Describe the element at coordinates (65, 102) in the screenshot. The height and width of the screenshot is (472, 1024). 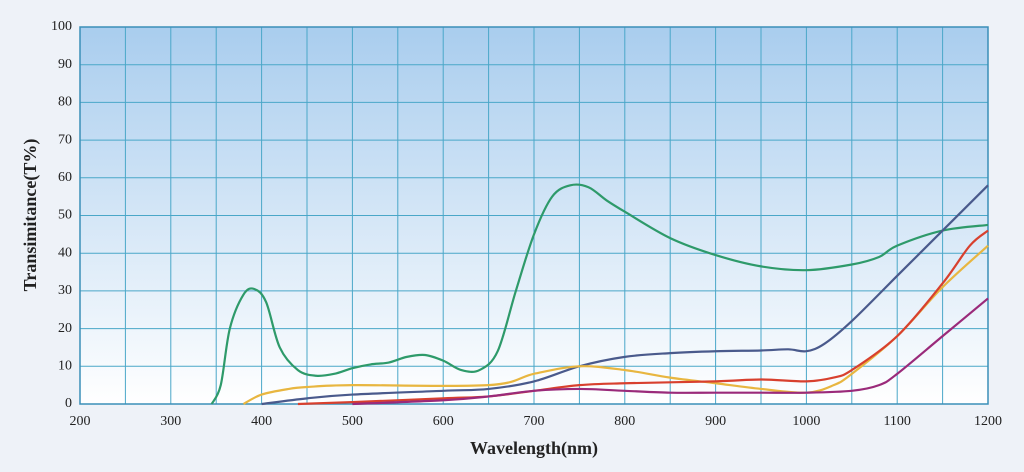
I see `y-tick-label: 80` at that location.